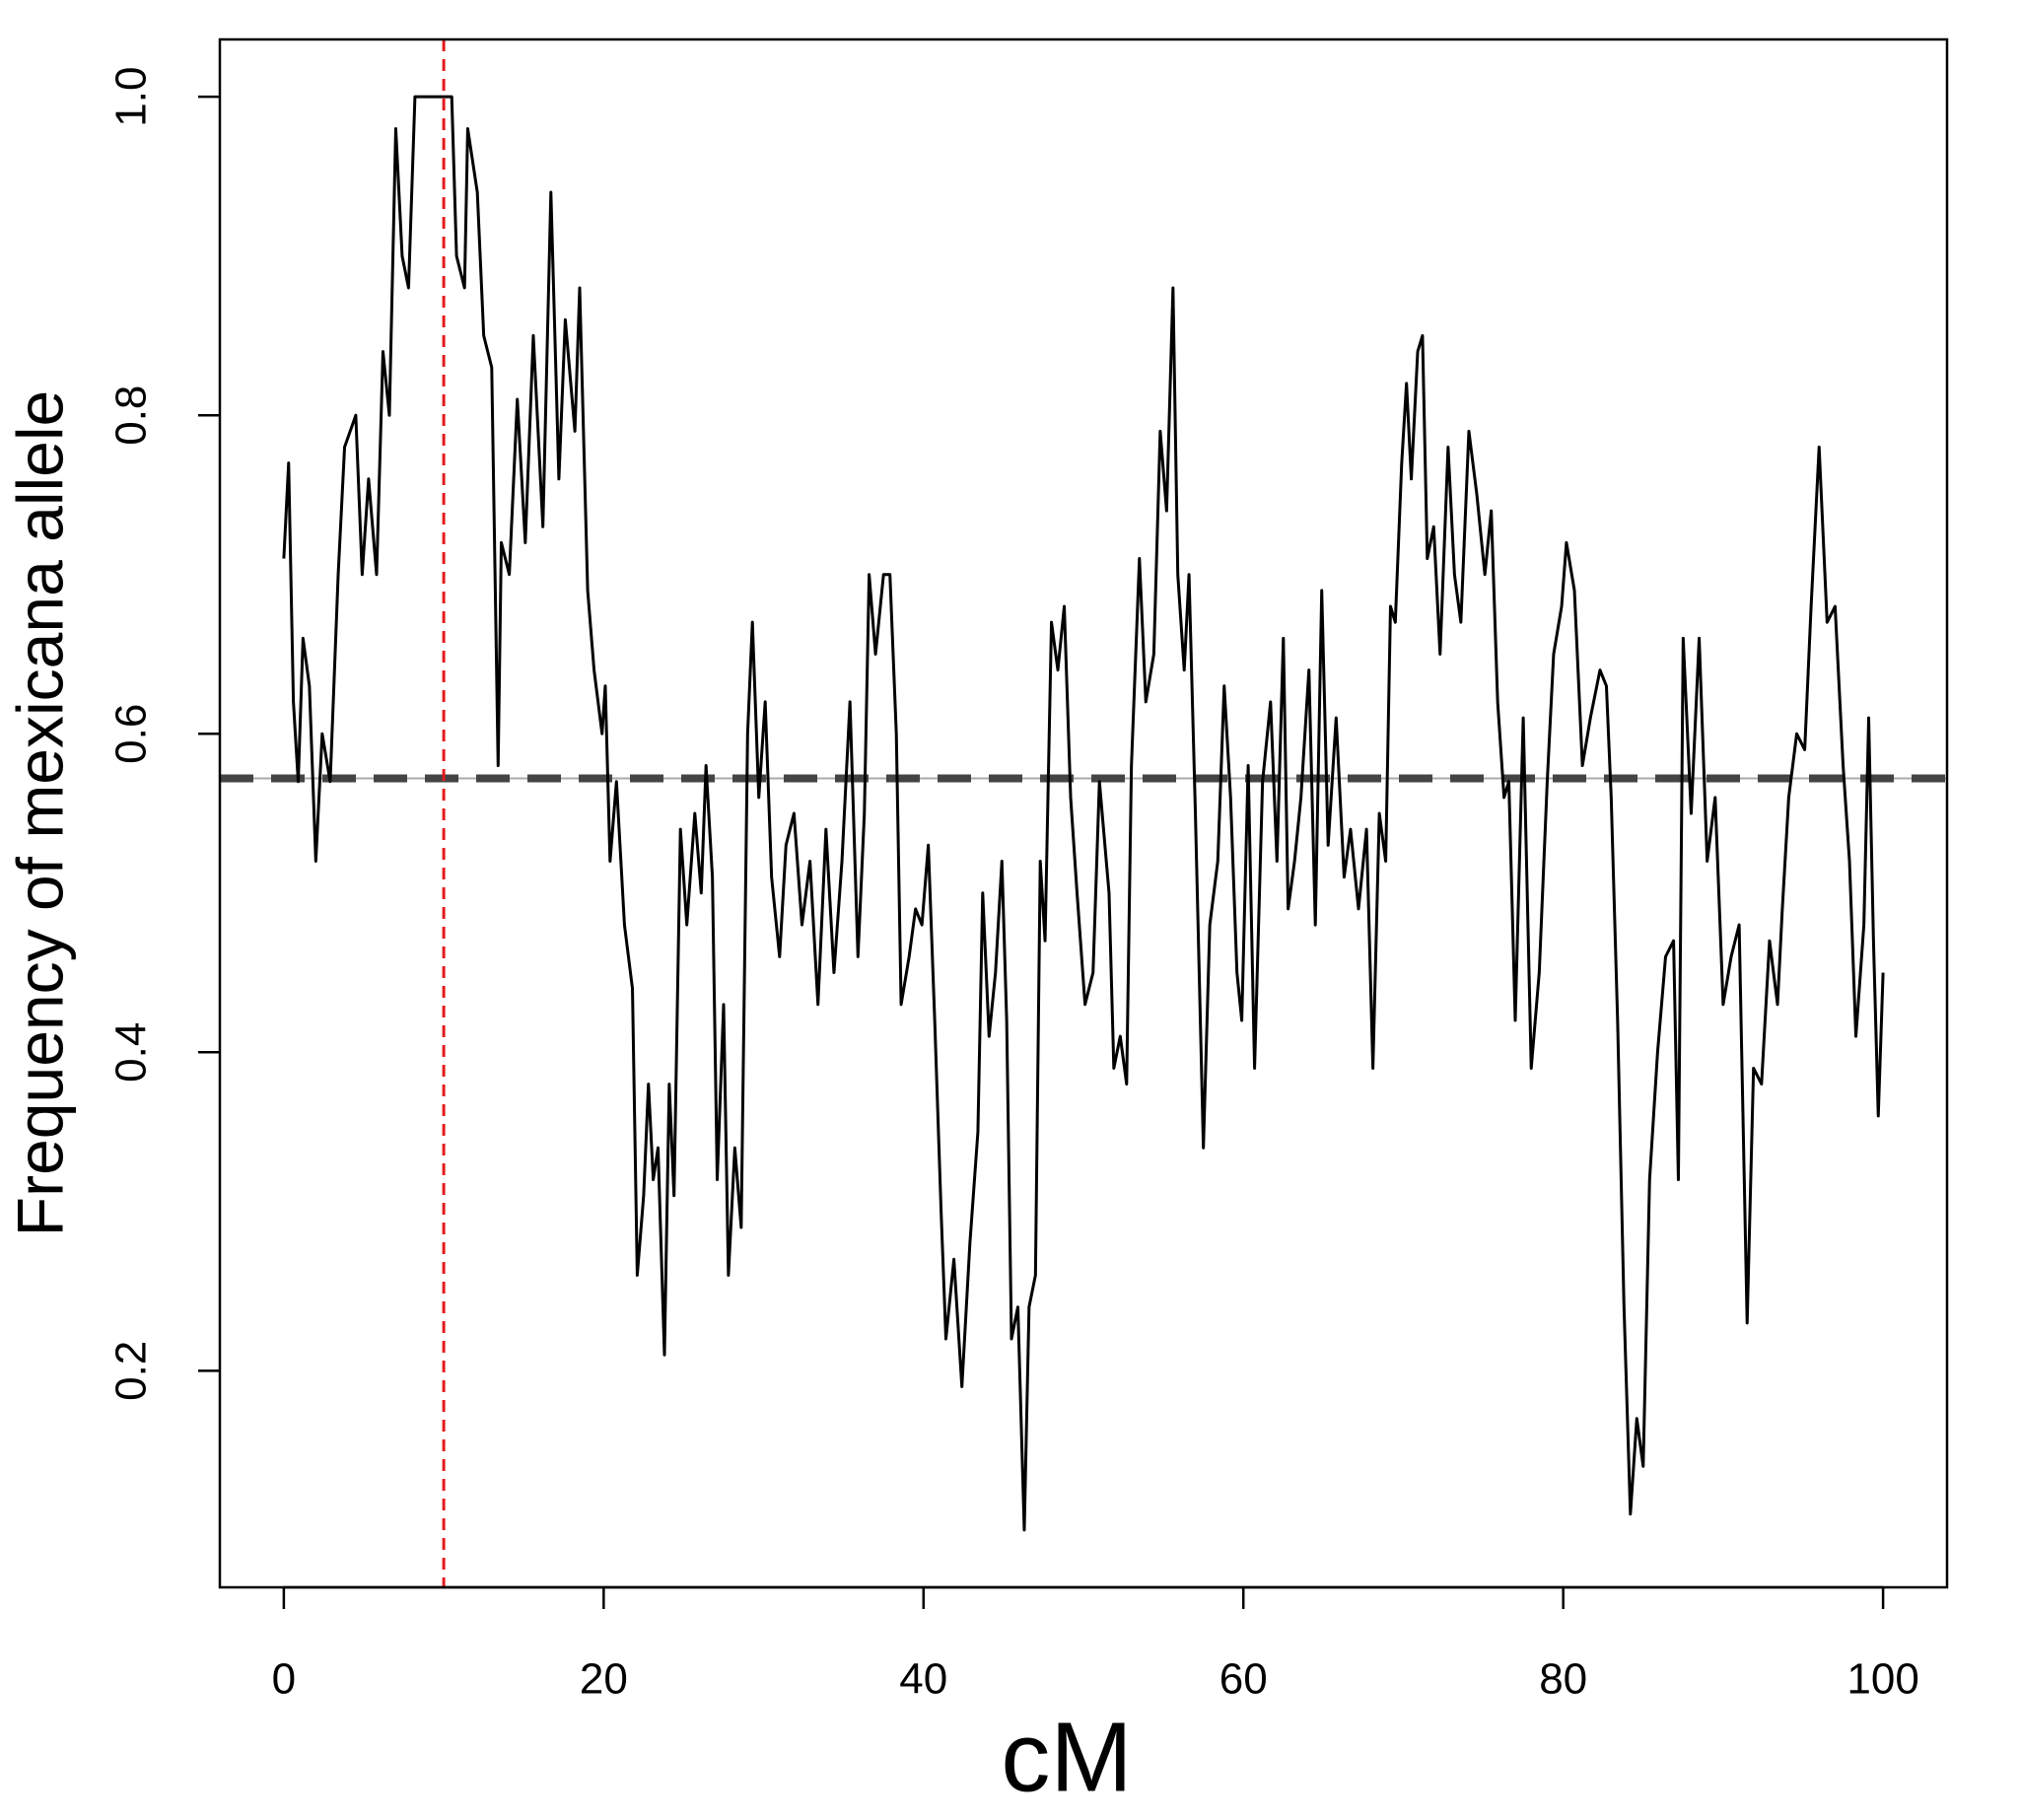  Describe the element at coordinates (1563, 1679) in the screenshot. I see `x-tick-label: 80` at that location.